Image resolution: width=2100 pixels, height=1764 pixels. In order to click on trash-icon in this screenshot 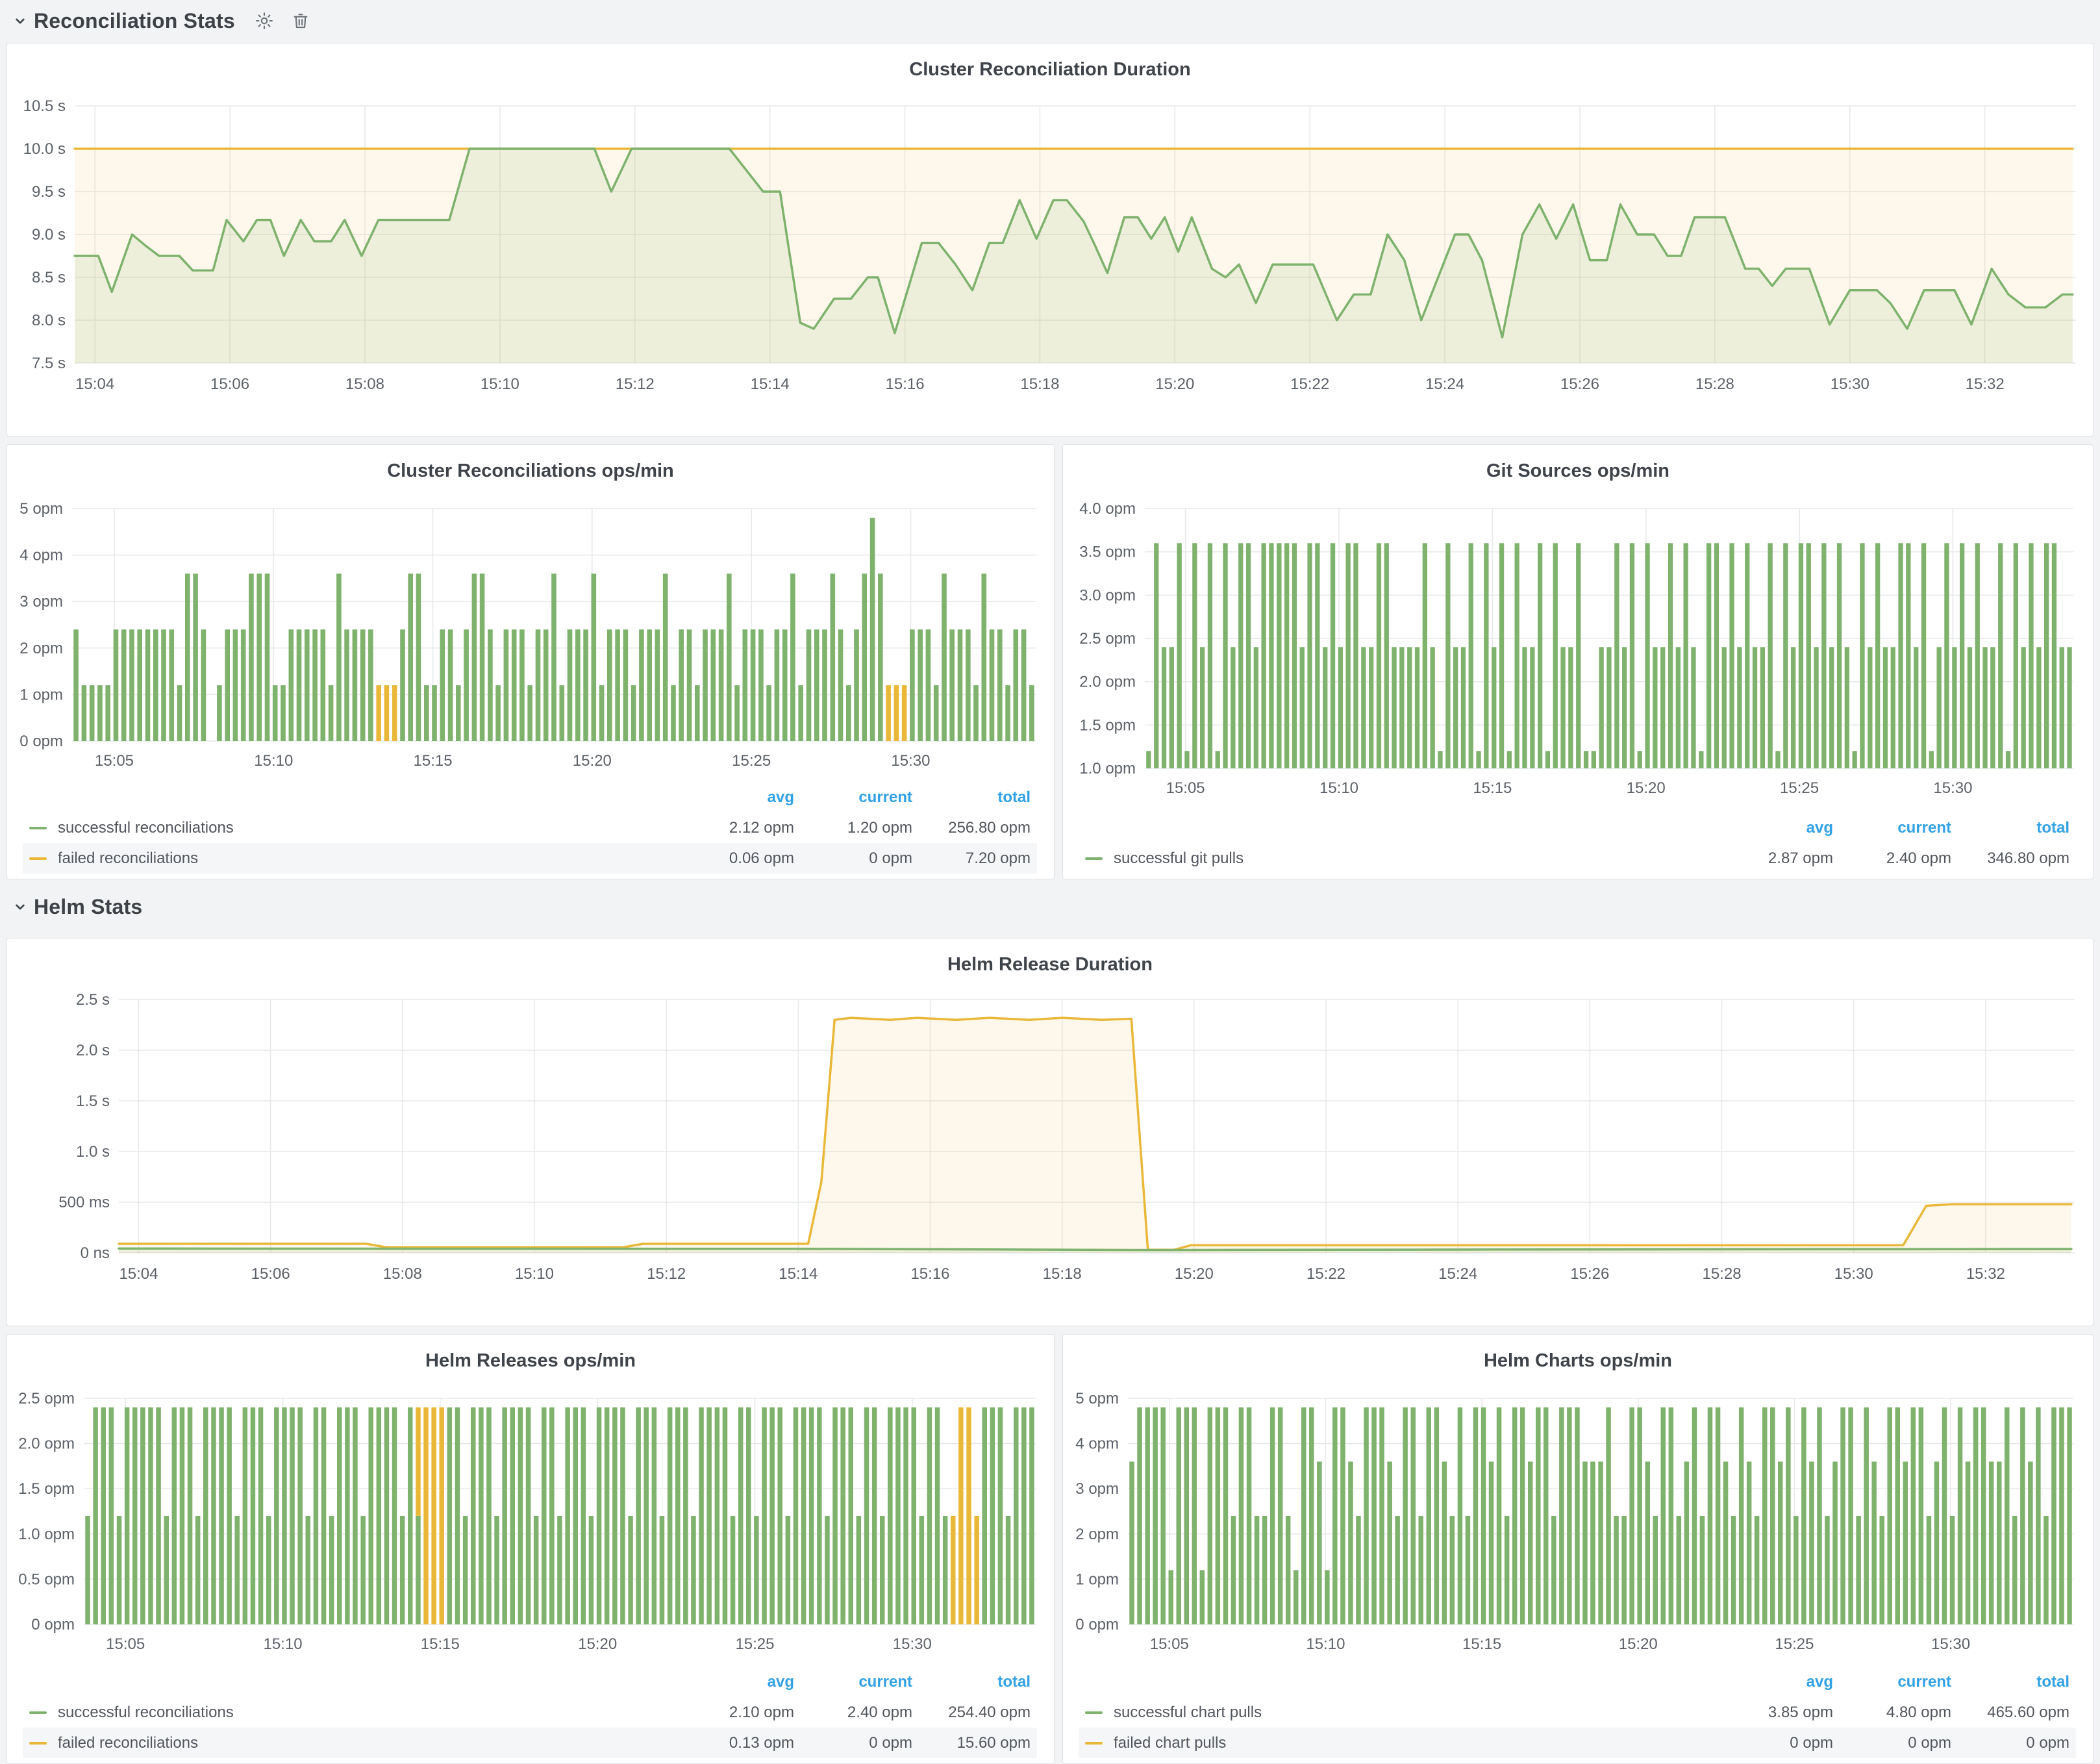, I will do `click(301, 21)`.